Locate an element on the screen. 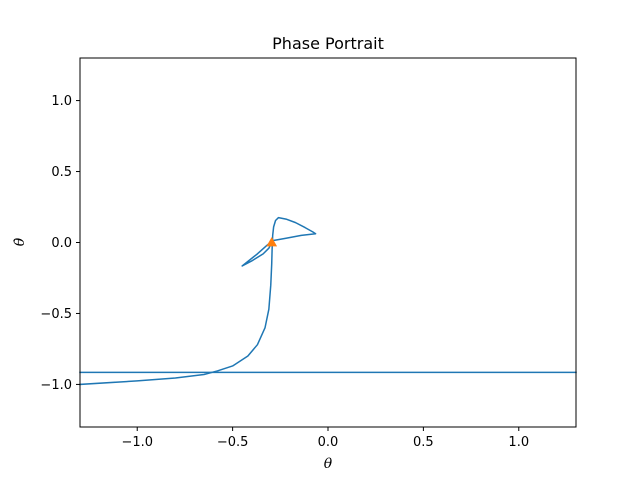 The width and height of the screenshot is (640, 480). x-tick-label-0: −1.0 is located at coordinates (137, 442).